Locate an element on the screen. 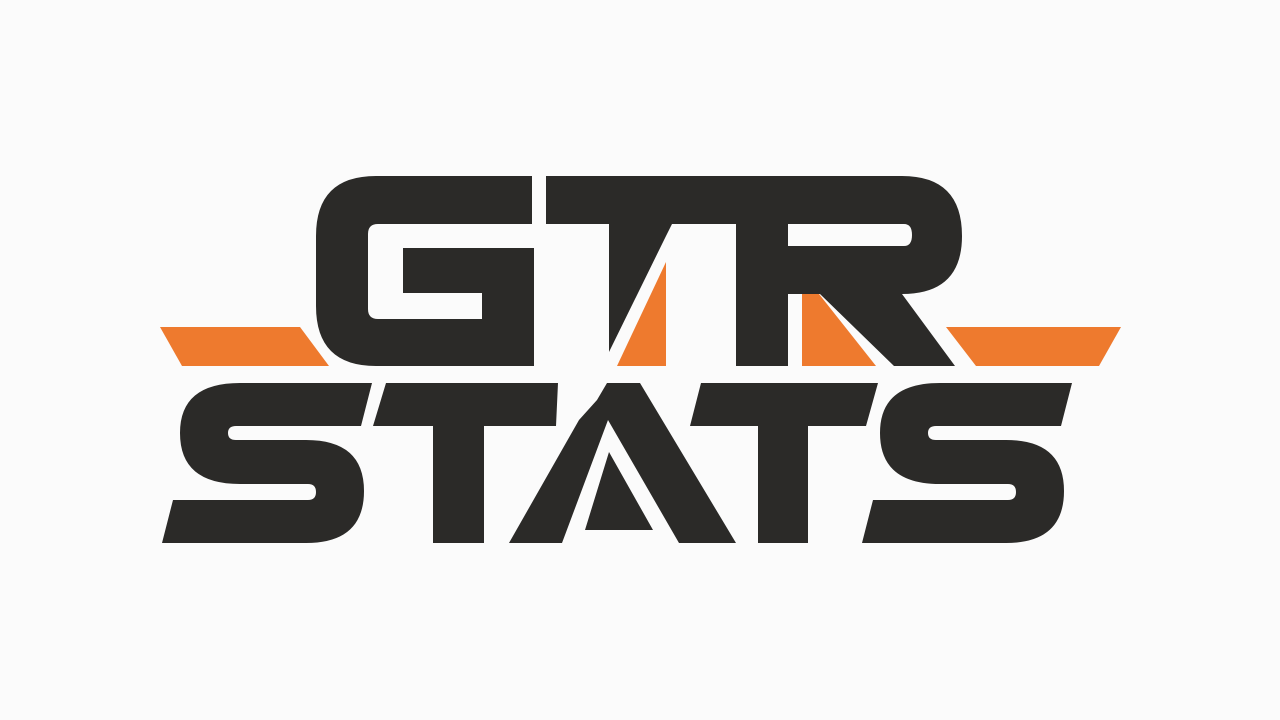 The height and width of the screenshot is (720, 1280). letter-s-first is located at coordinates (267, 463).